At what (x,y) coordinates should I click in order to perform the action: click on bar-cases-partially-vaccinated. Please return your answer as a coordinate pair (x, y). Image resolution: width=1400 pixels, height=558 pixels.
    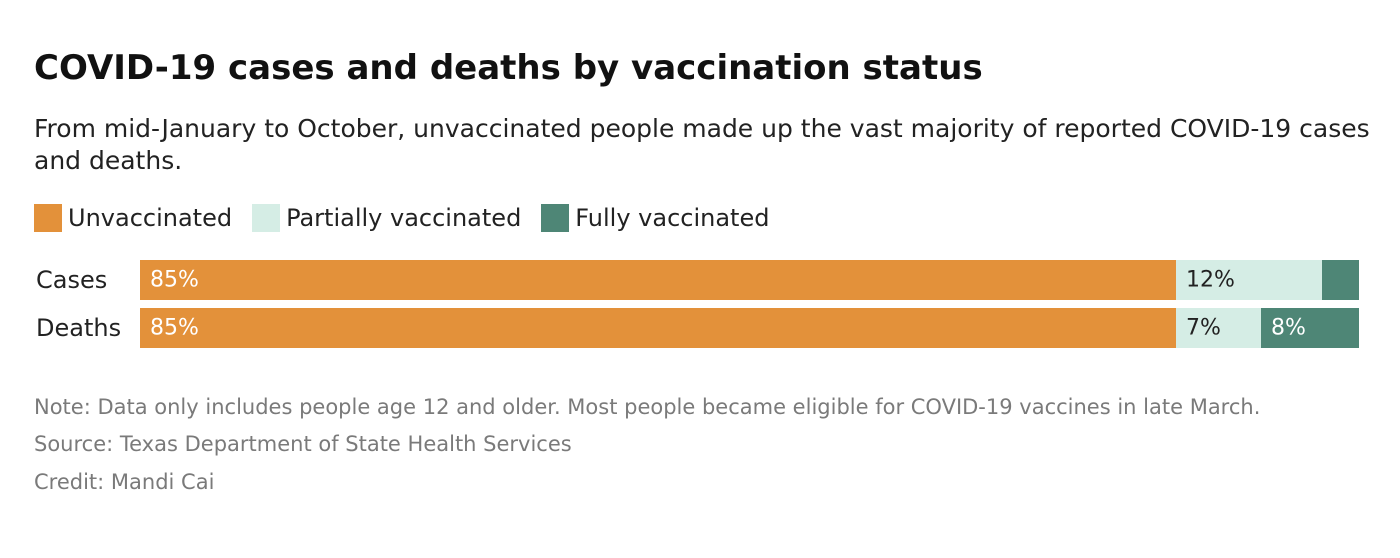
    Looking at the image, I should click on (1249, 280).